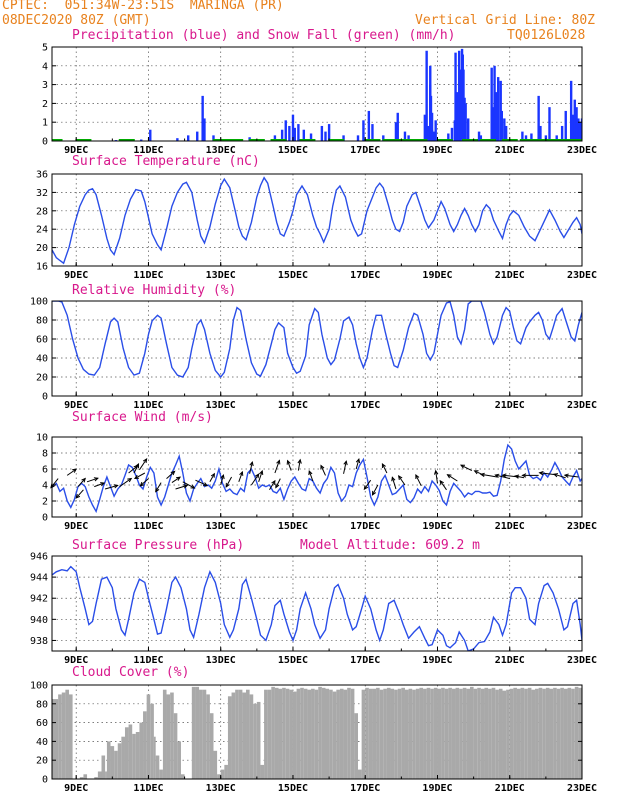 The height and width of the screenshot is (800, 618). I want to click on x-tick-label: 9DEC, so click(76, 788).